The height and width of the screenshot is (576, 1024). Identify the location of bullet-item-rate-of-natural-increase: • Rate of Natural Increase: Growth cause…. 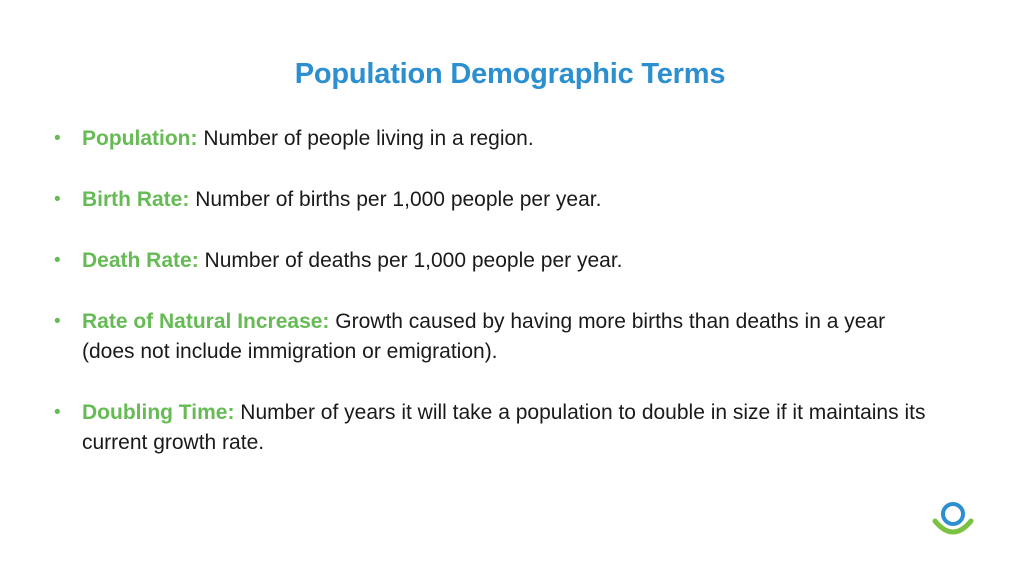
(494, 337).